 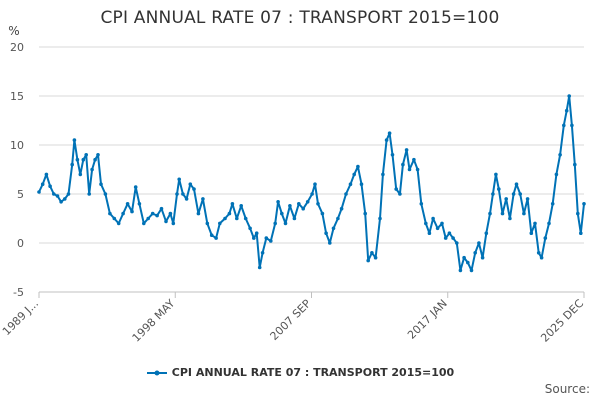 What do you see at coordinates (17, 96) in the screenshot?
I see `y-tick-label: 15` at bounding box center [17, 96].